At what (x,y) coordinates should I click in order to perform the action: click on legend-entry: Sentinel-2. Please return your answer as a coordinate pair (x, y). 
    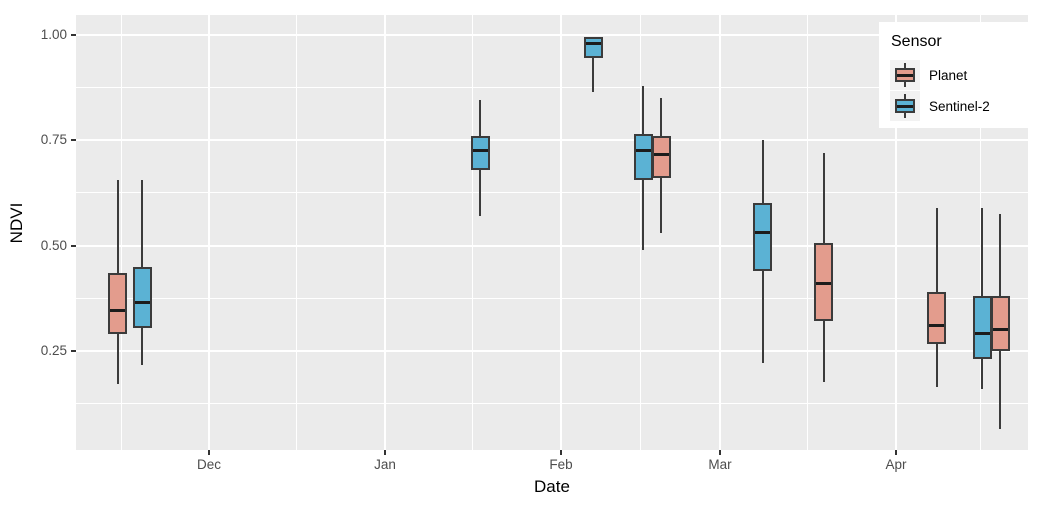
    Looking at the image, I should click on (963, 106).